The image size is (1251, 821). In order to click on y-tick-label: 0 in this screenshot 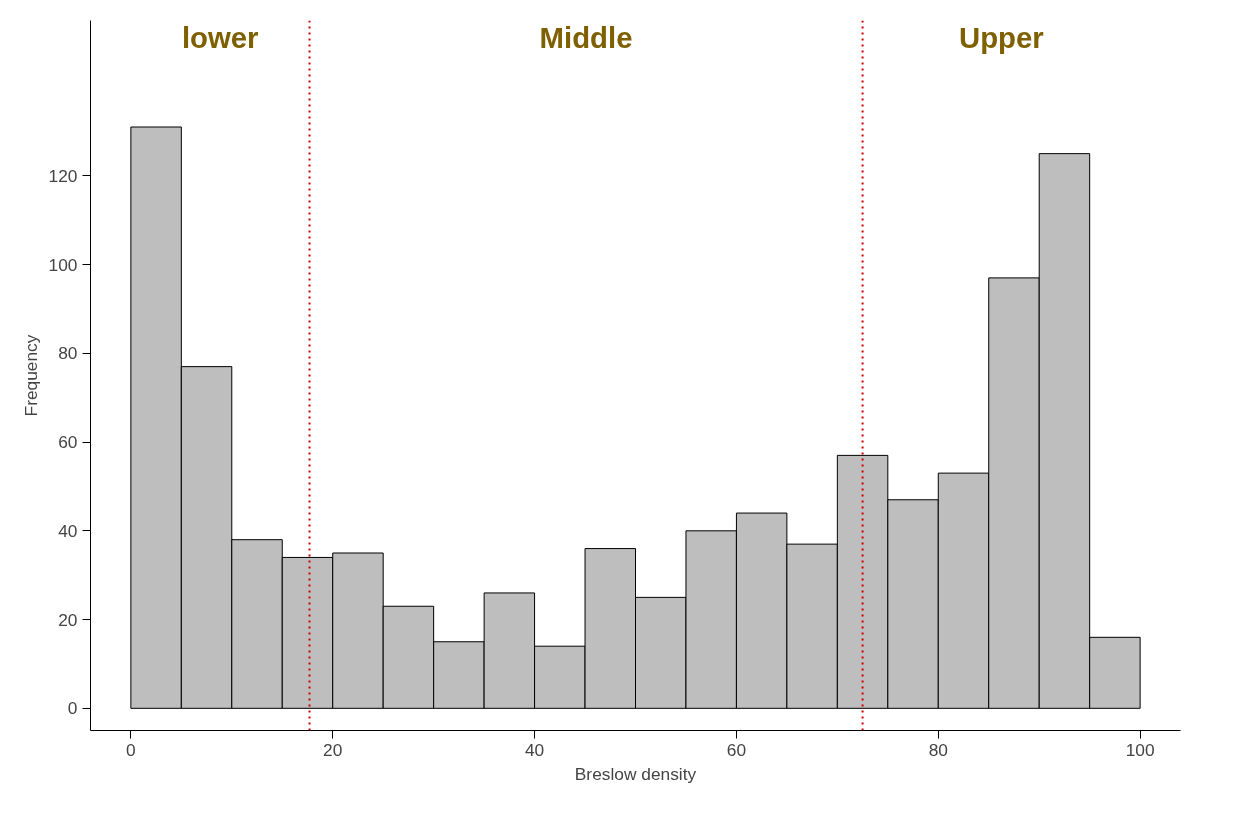, I will do `click(72, 708)`.